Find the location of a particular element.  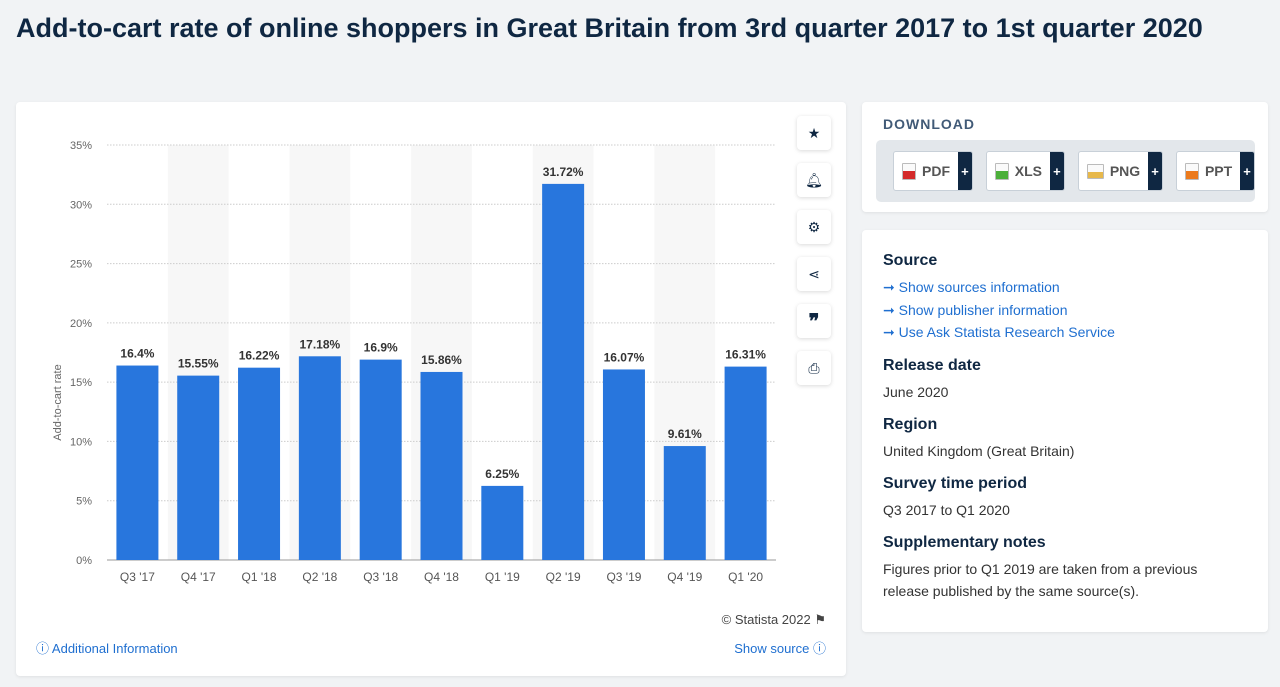

ppt-label: PPT is located at coordinates (1218, 171).